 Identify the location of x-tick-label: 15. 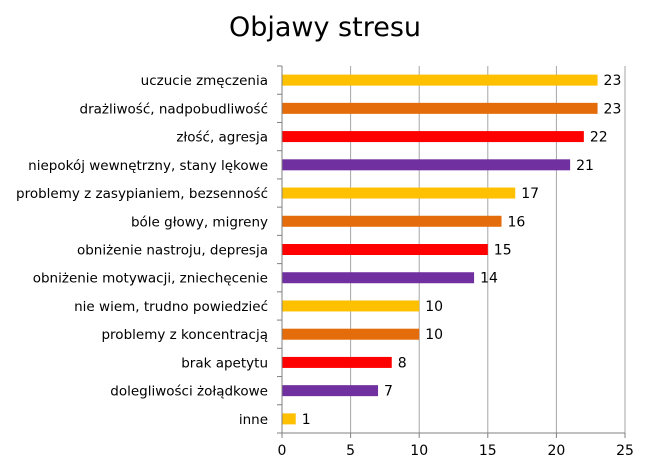
(488, 451).